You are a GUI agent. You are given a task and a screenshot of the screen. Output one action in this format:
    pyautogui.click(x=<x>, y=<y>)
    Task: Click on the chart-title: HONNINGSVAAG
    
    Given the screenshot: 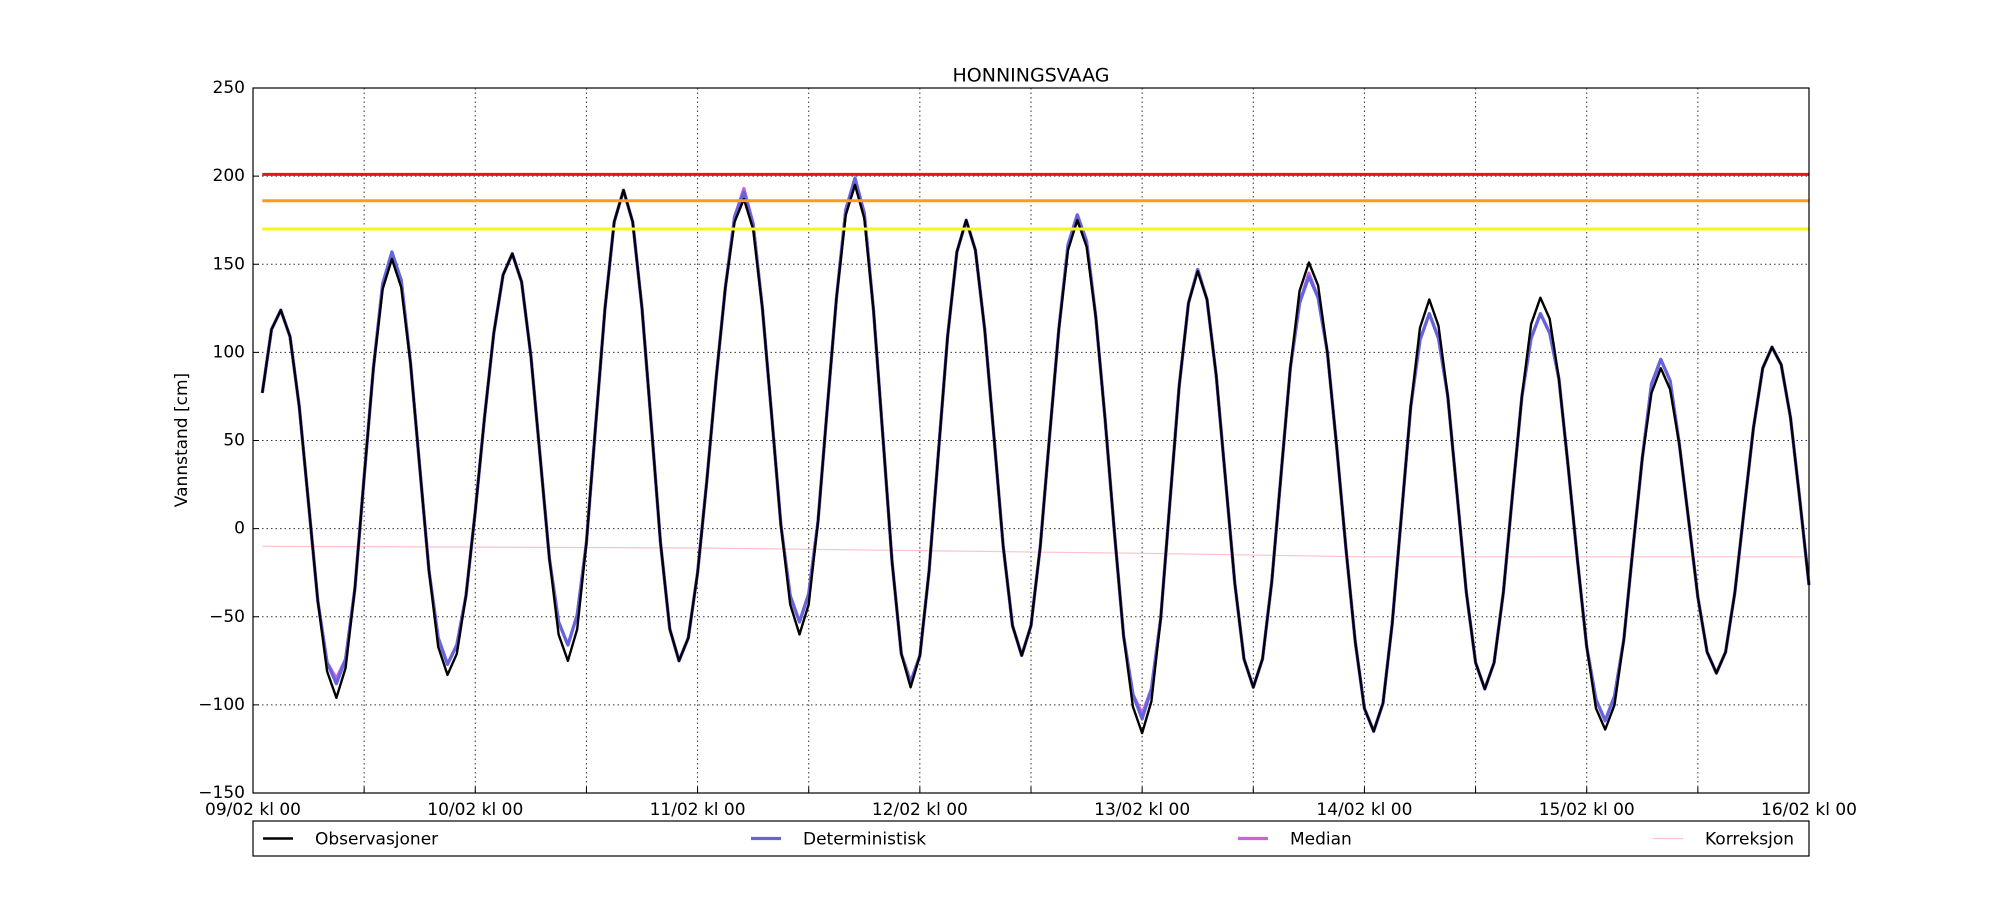 What is the action you would take?
    pyautogui.click(x=1031, y=76)
    